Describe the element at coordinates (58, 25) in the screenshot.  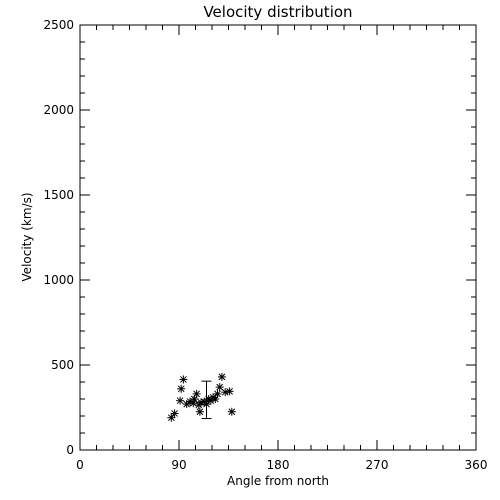
I see `y-tick-label: 2500` at that location.